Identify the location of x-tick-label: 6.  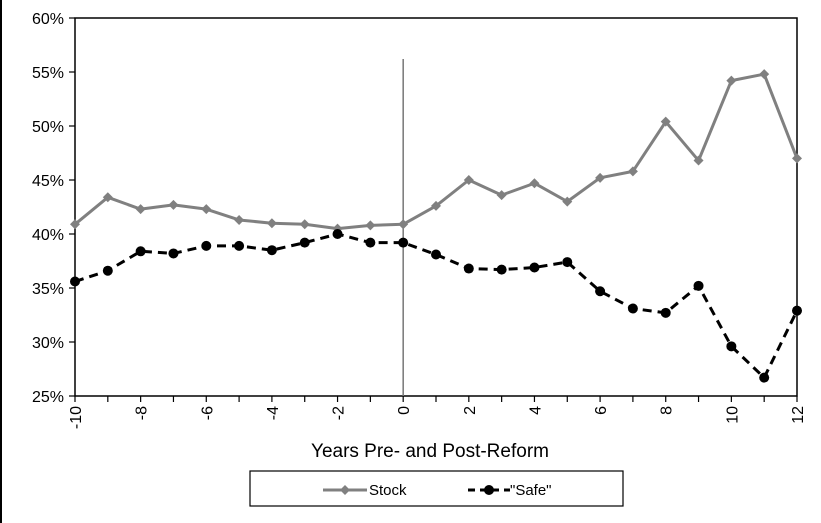
(601, 410).